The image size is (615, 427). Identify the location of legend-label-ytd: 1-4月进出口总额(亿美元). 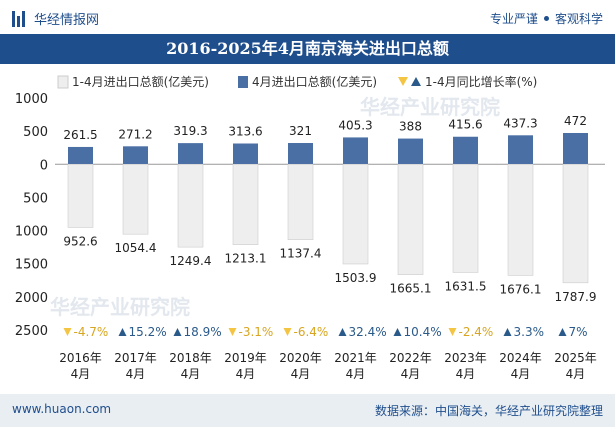
(140, 81).